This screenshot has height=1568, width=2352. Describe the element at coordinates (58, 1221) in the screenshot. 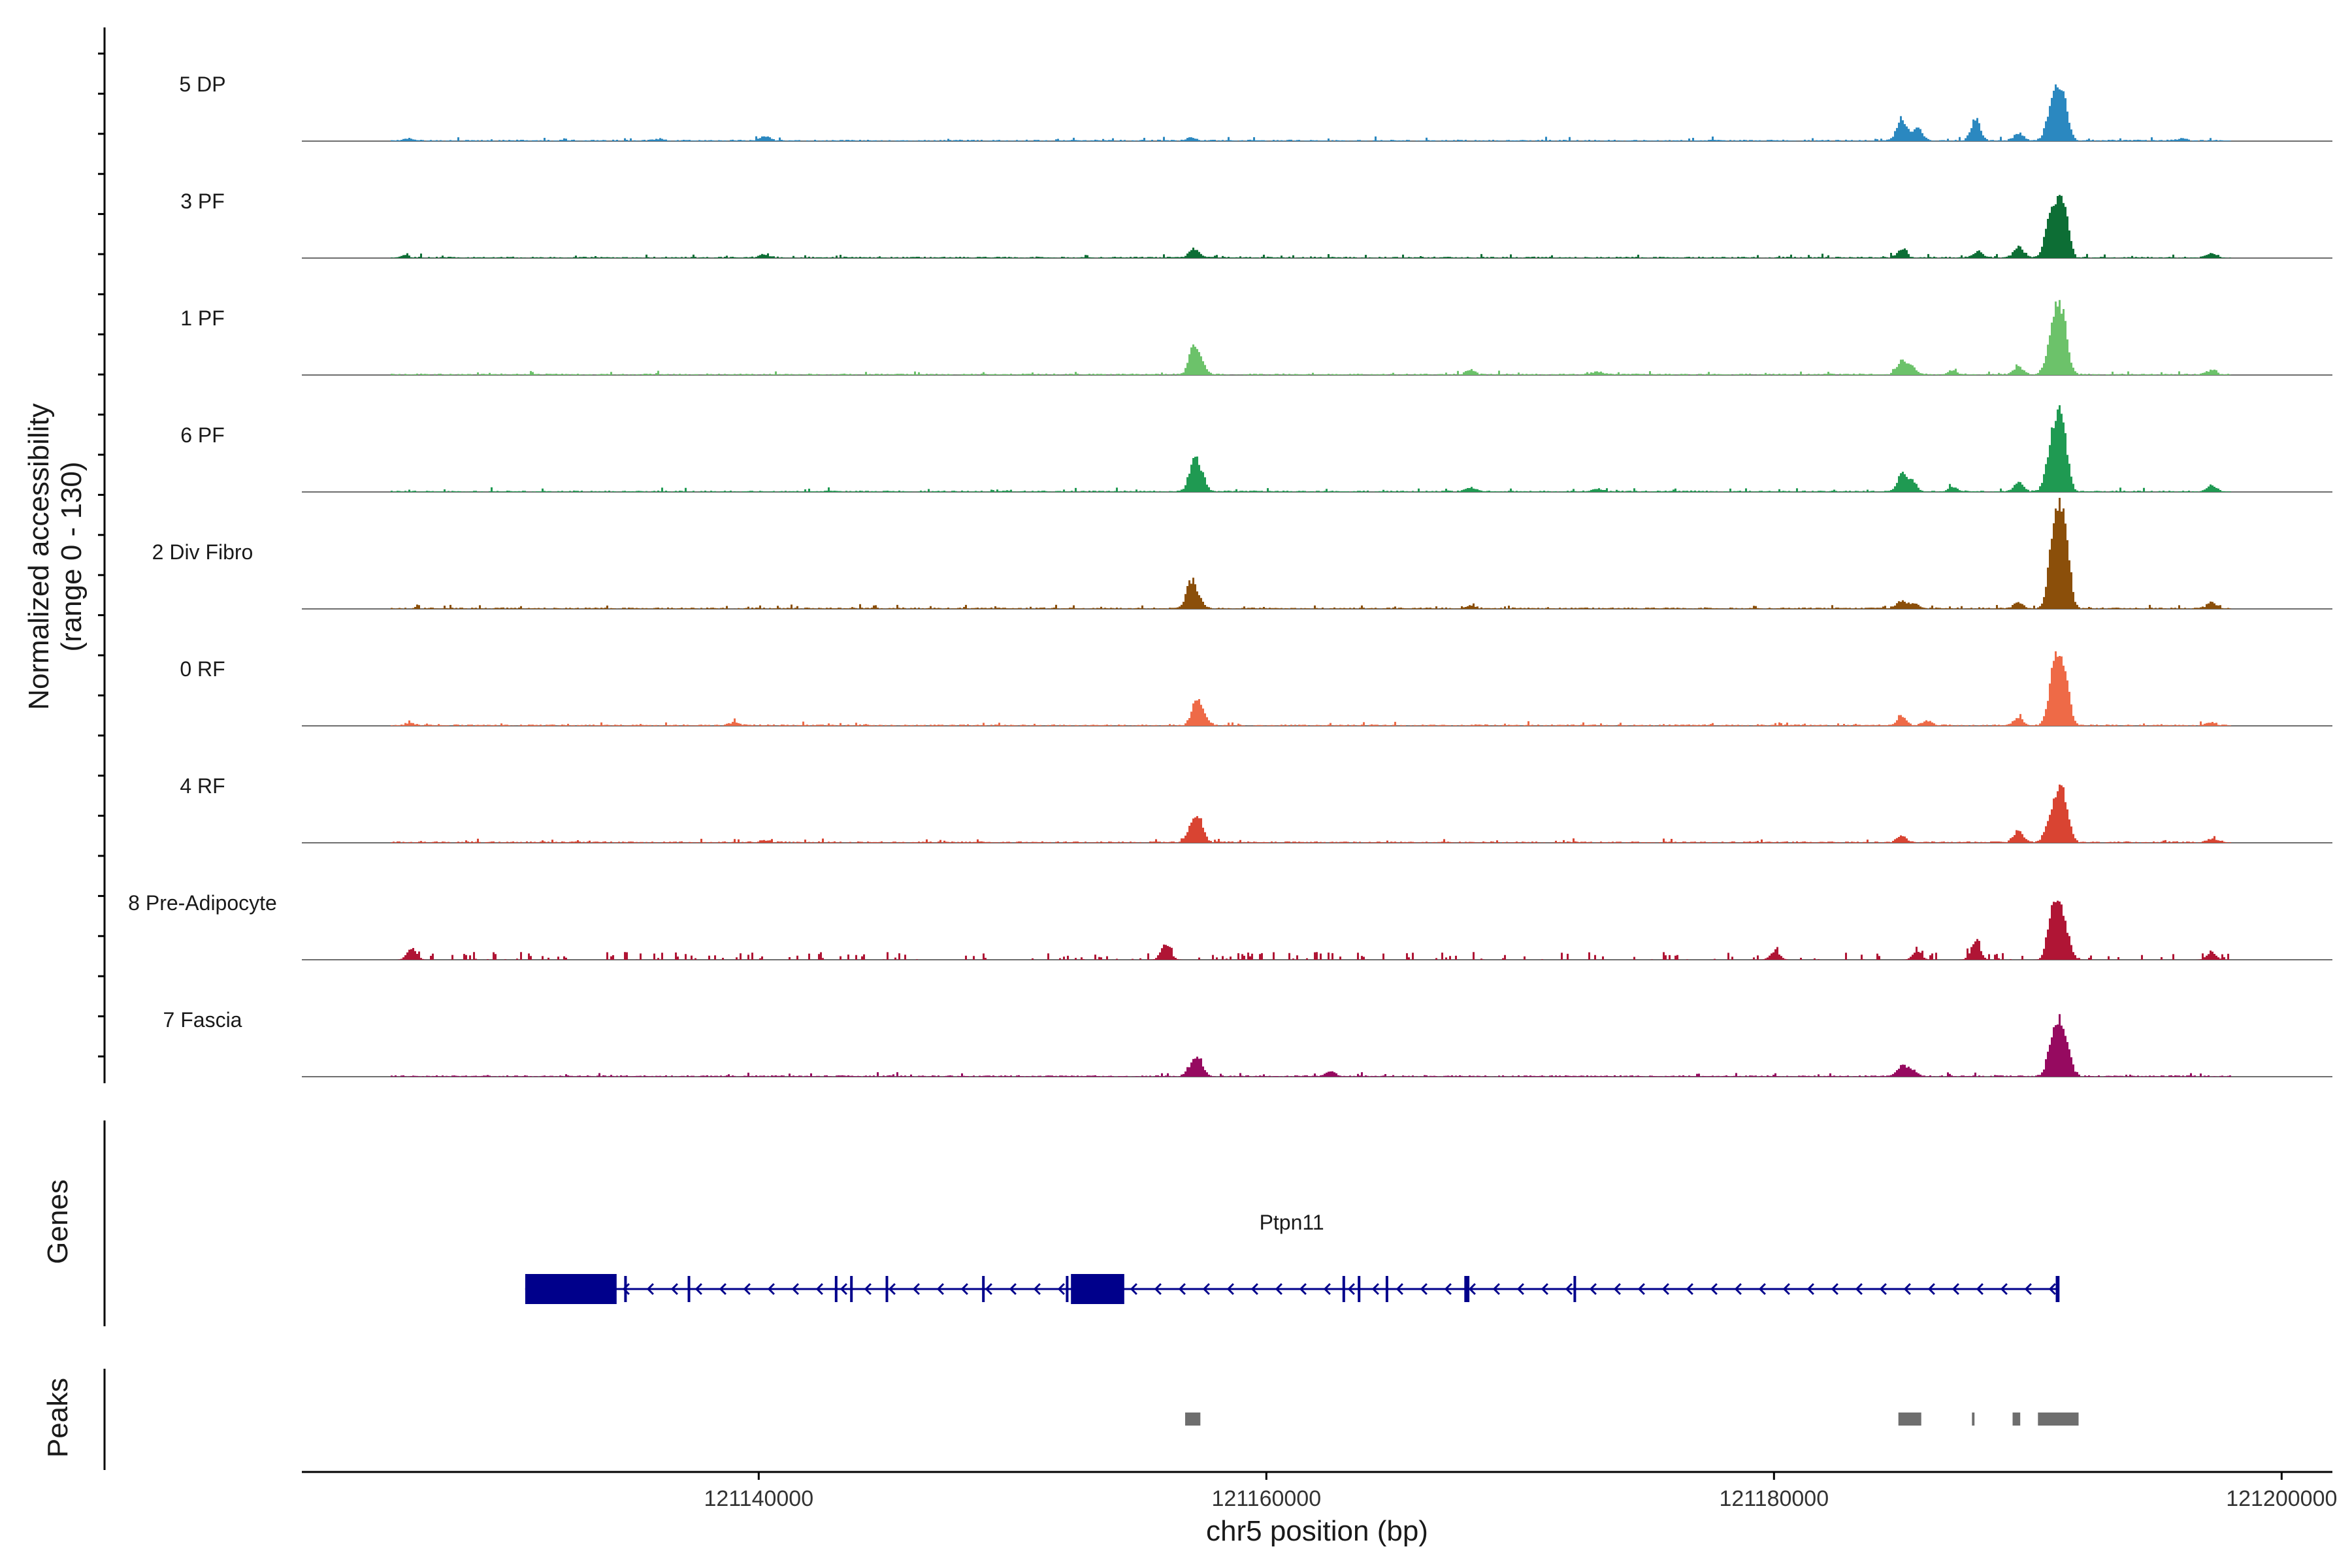

I see `genes-panel-title: Genes` at that location.